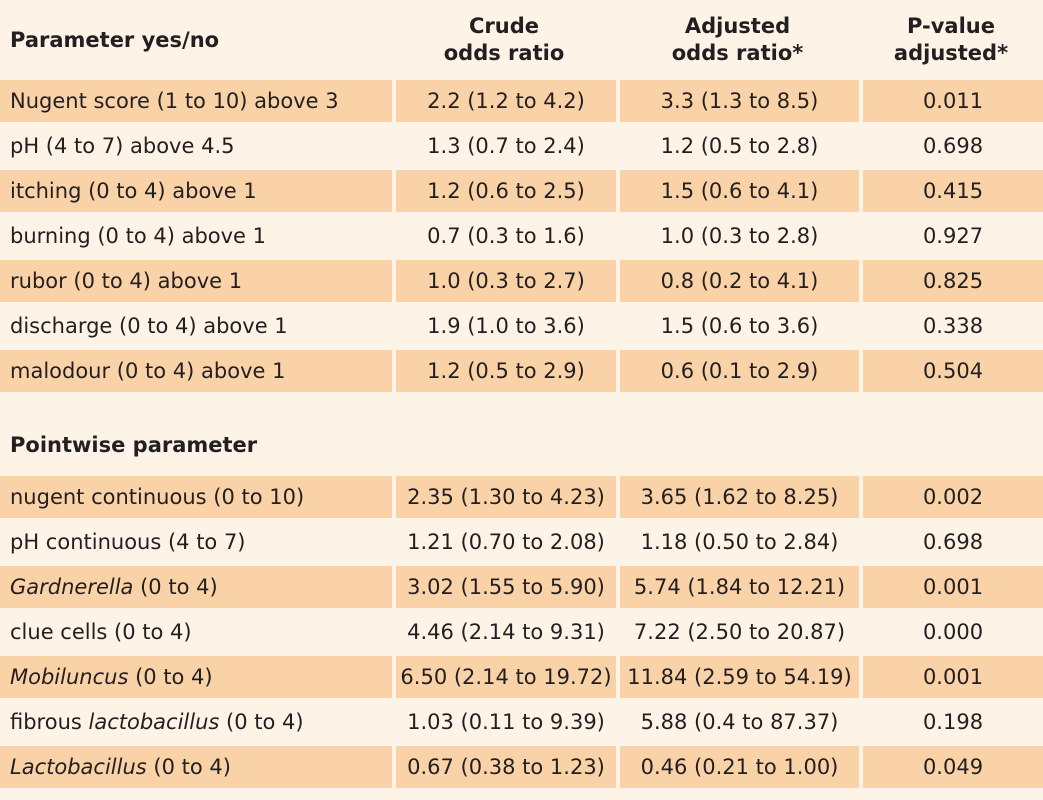 Image resolution: width=1043 pixels, height=800 pixels. Describe the element at coordinates (951, 237) in the screenshot. I see `pvalue-cell: 0.927` at that location.